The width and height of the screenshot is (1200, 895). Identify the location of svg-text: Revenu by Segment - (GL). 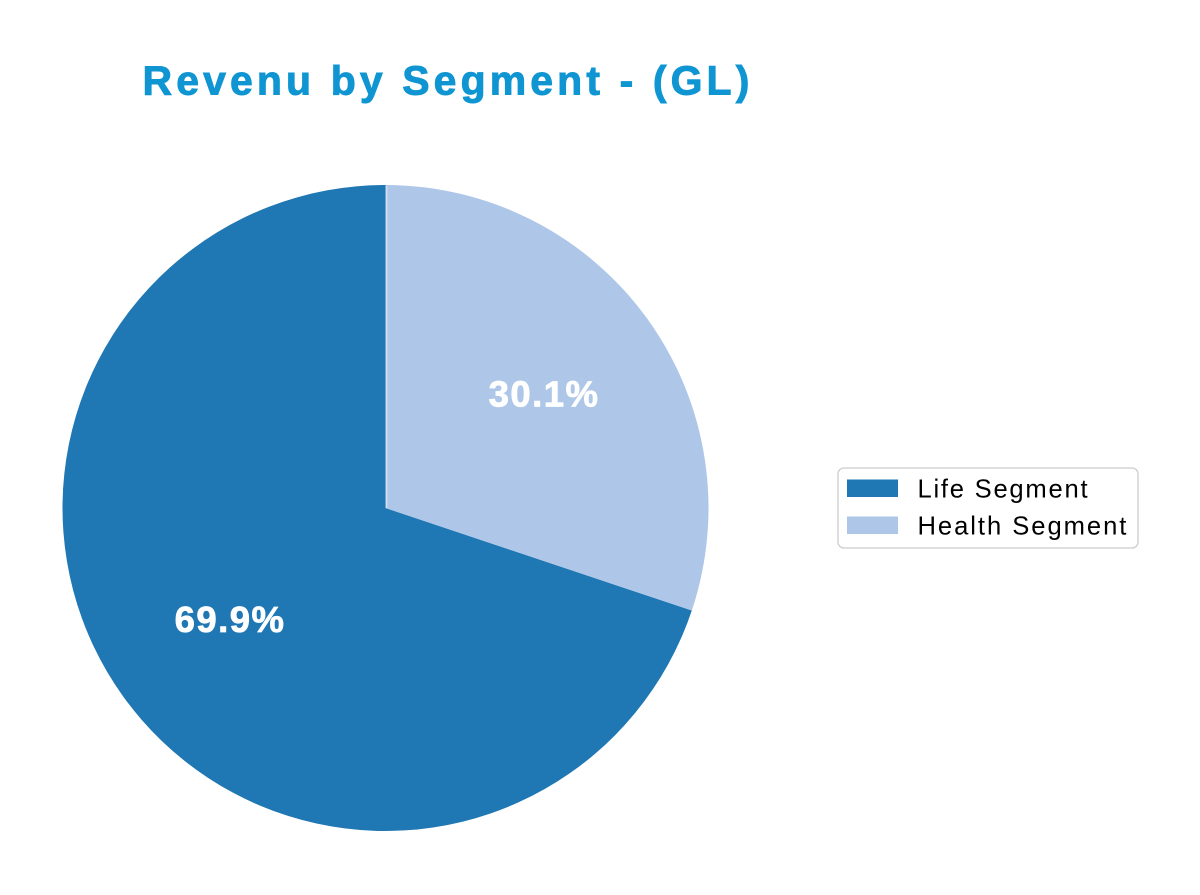
(448, 81).